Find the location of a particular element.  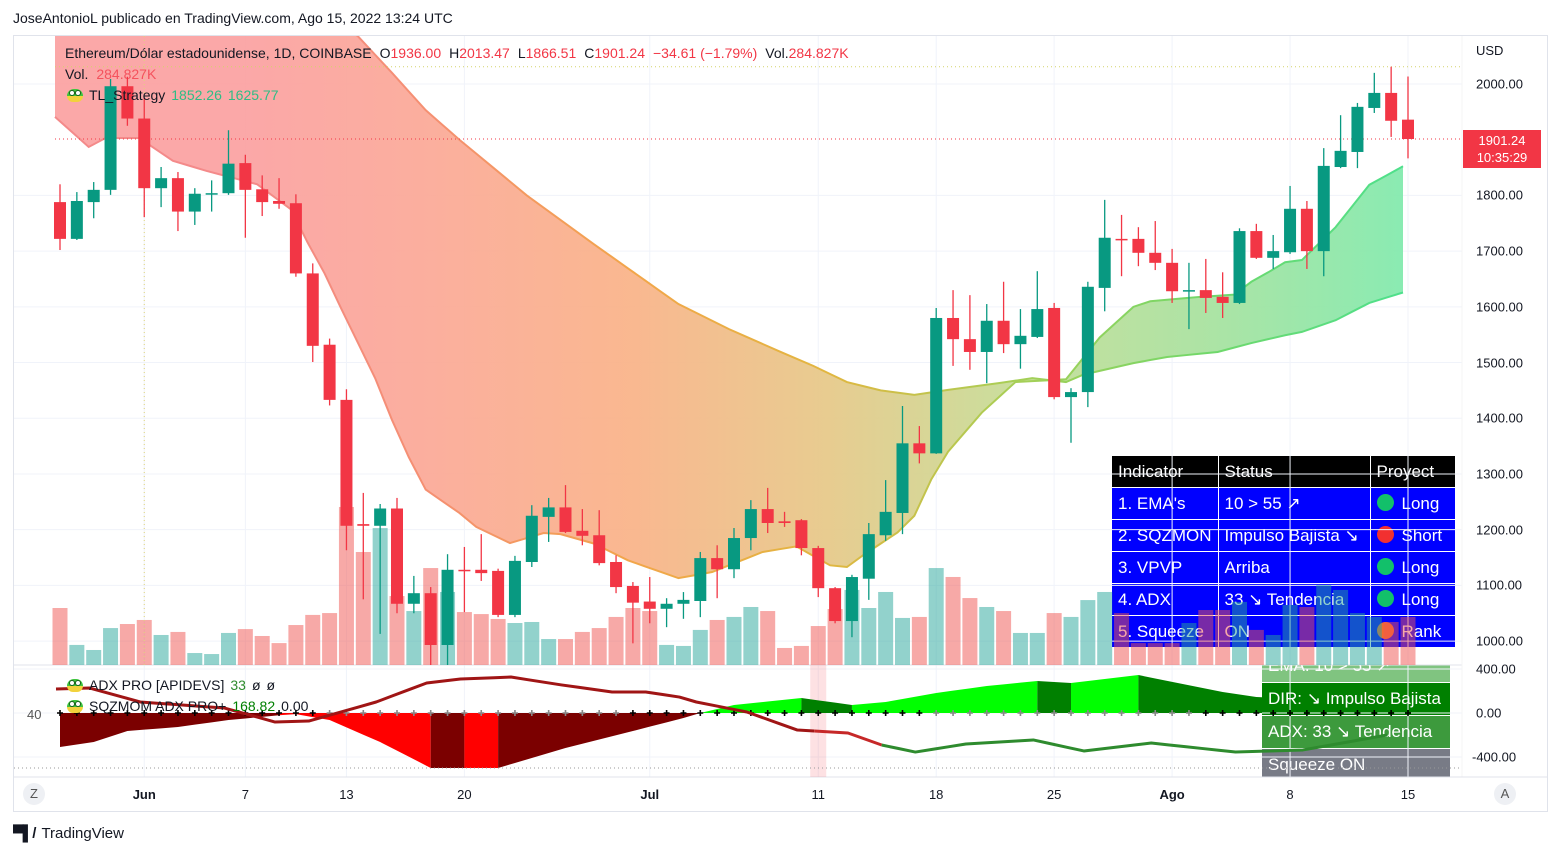

price-tick-label: 2000.00 is located at coordinates (1499, 84).